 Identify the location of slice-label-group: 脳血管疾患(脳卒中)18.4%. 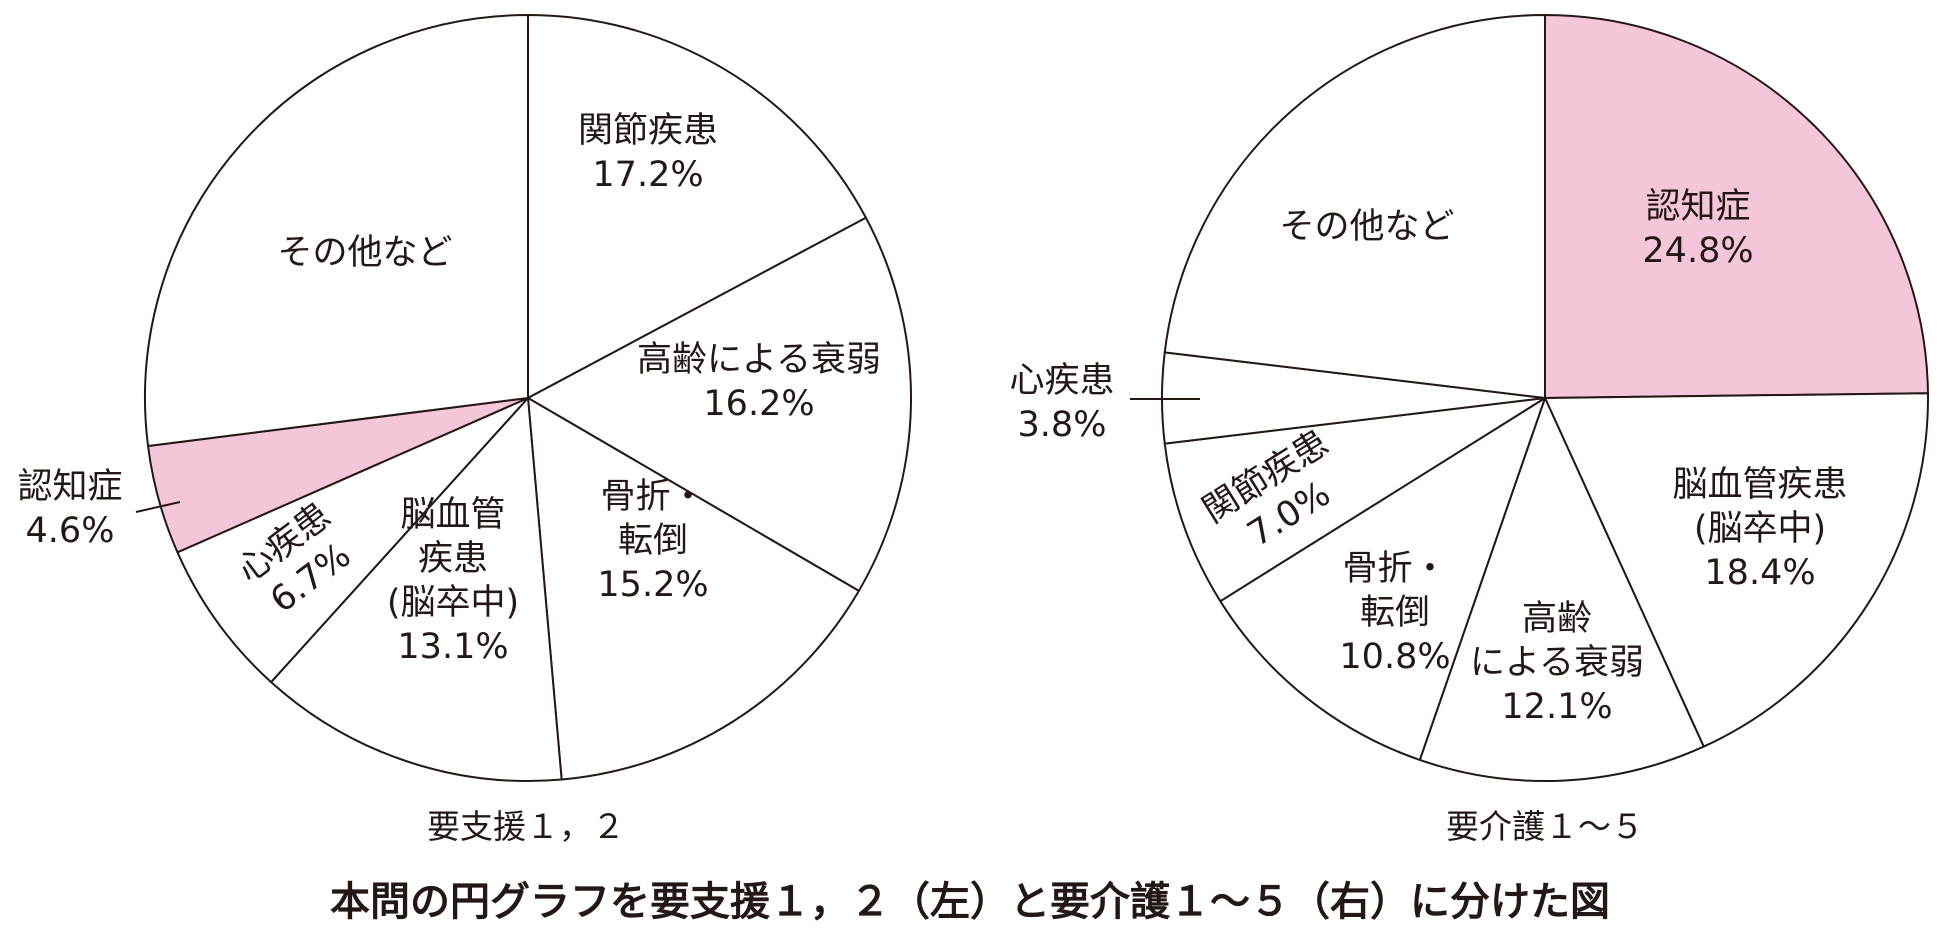
(1759, 529).